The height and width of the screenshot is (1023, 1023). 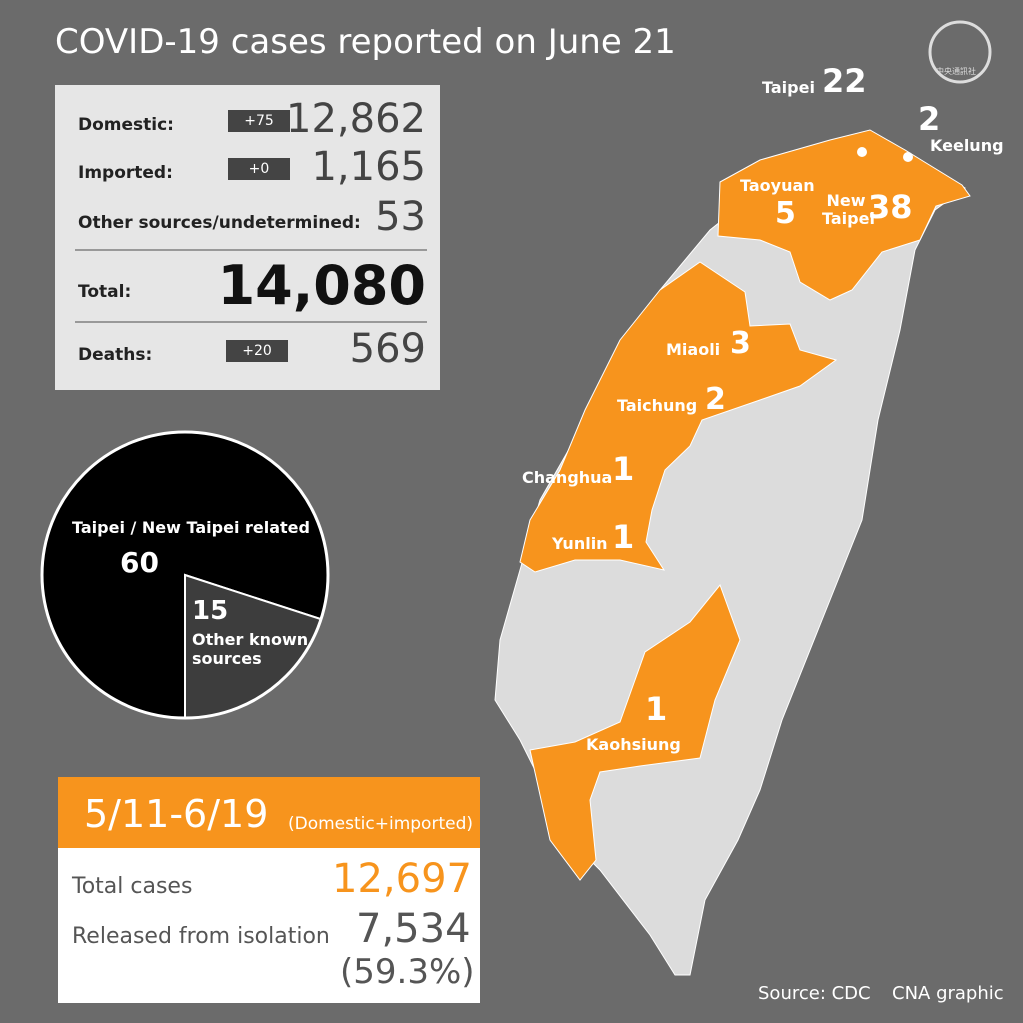 I want to click on period-percent: (59.3%), so click(x=407, y=972).